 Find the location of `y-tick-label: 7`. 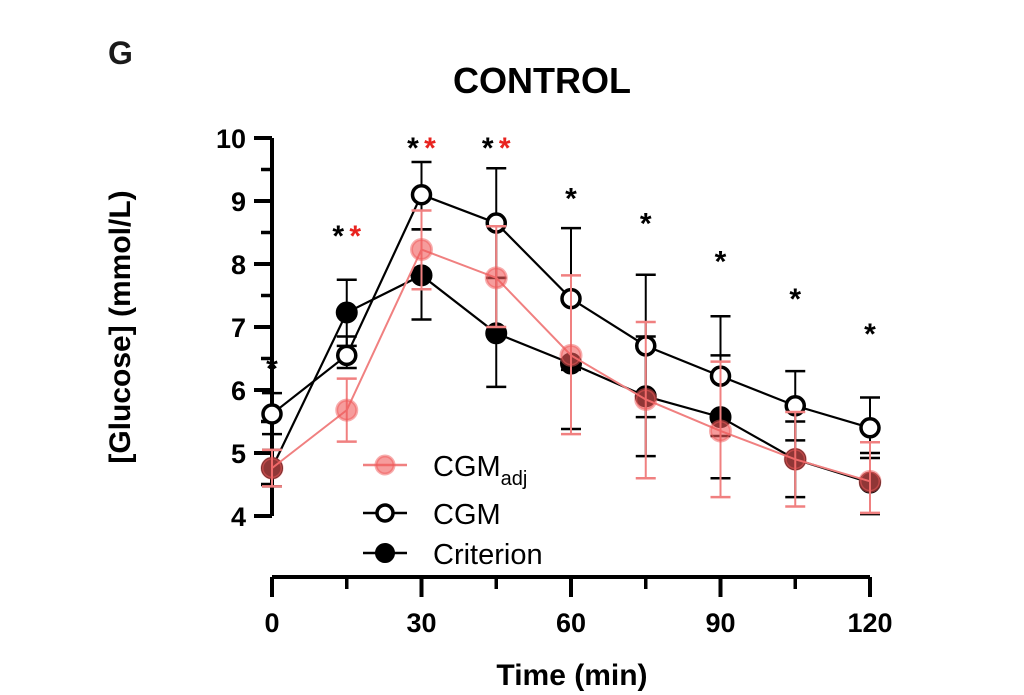

y-tick-label: 7 is located at coordinates (238, 328).